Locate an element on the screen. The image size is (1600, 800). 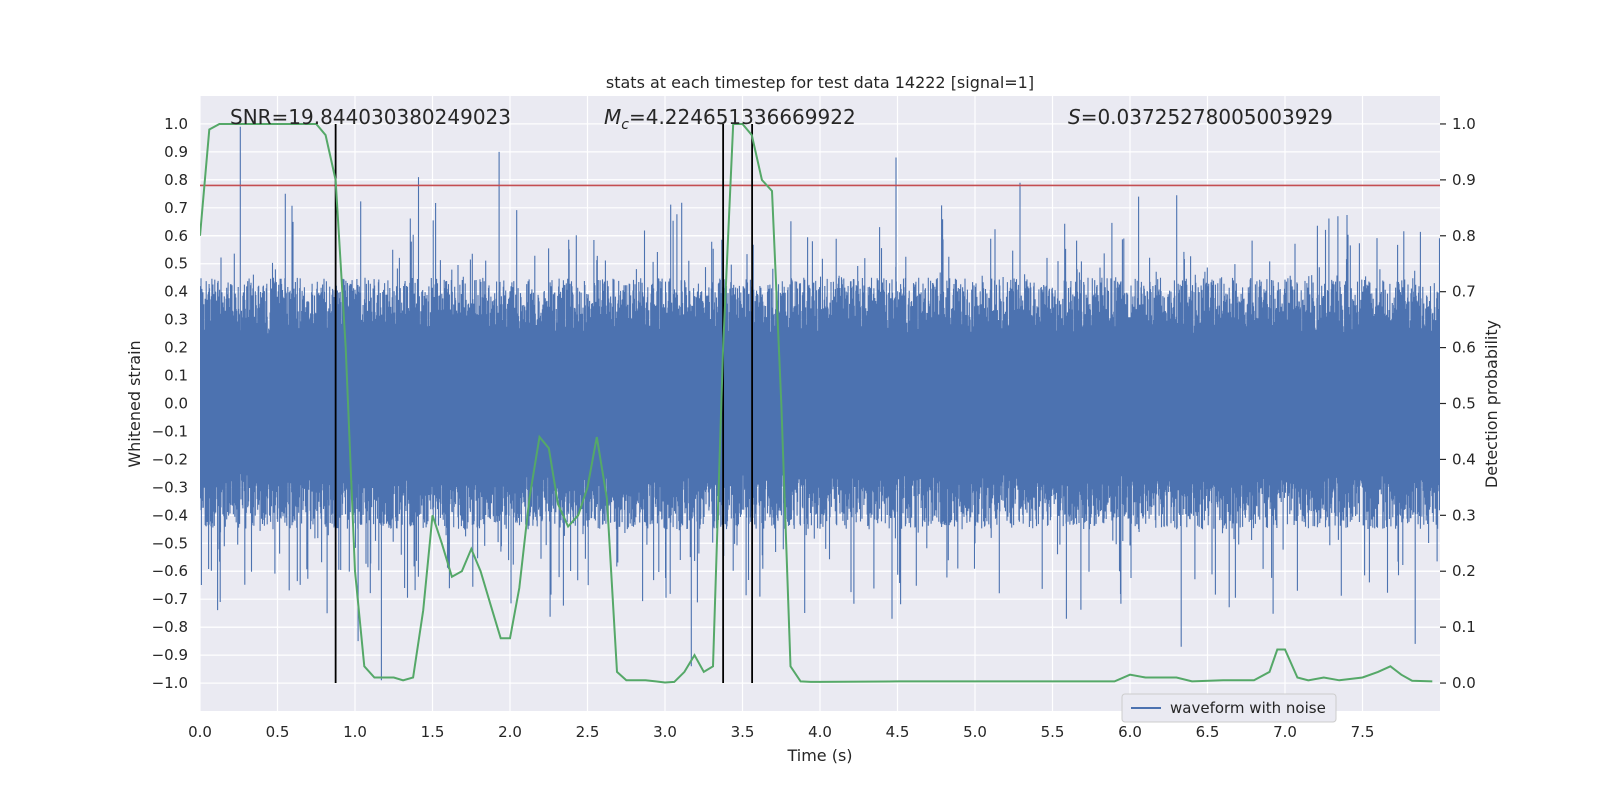
legend-label: waveform with noise is located at coordinates (1248, 708).